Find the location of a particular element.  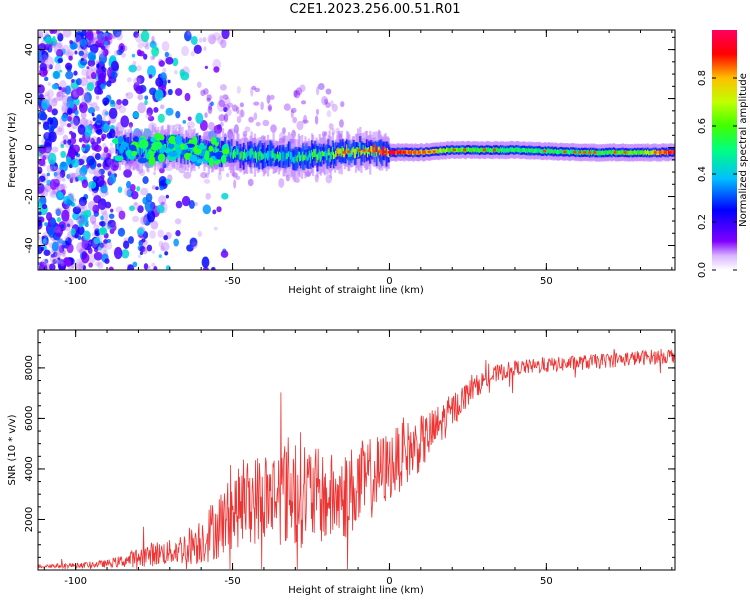

colorbar-gradient is located at coordinates (724, 150).